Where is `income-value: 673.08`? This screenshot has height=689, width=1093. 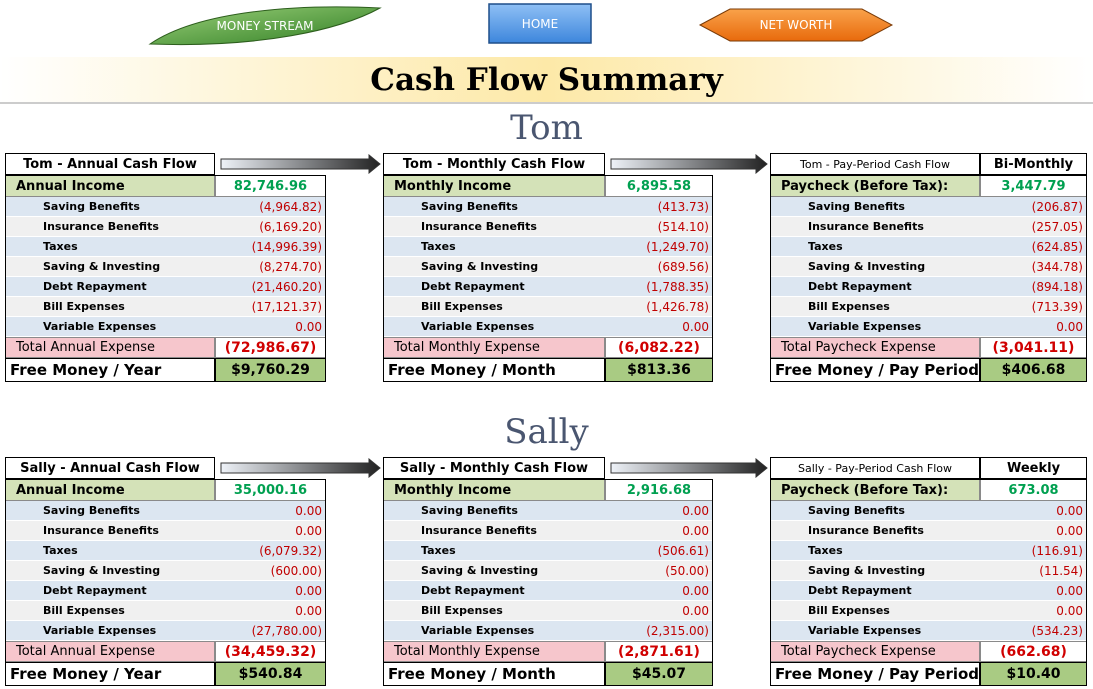
income-value: 673.08 is located at coordinates (1033, 490).